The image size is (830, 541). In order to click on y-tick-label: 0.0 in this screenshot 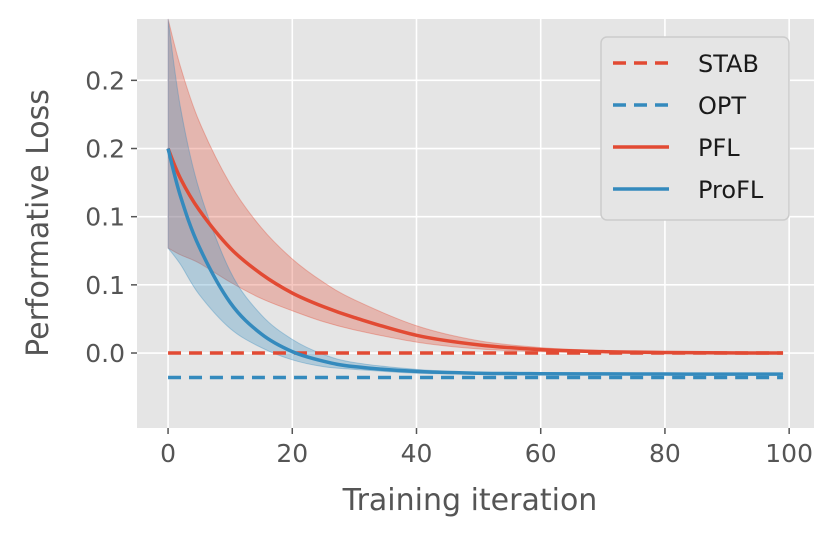, I will do `click(105, 353)`.